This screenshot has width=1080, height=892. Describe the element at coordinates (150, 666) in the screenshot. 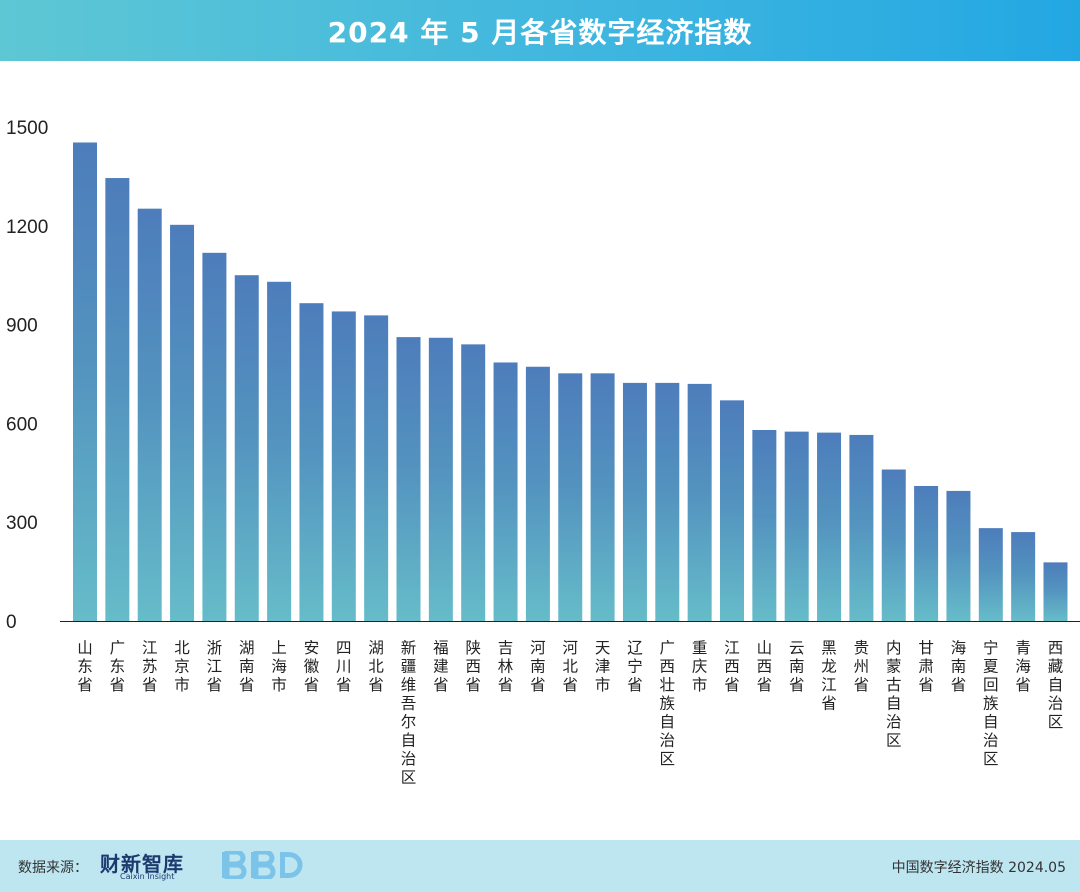

I see `x-tick-label: 江苏省` at that location.